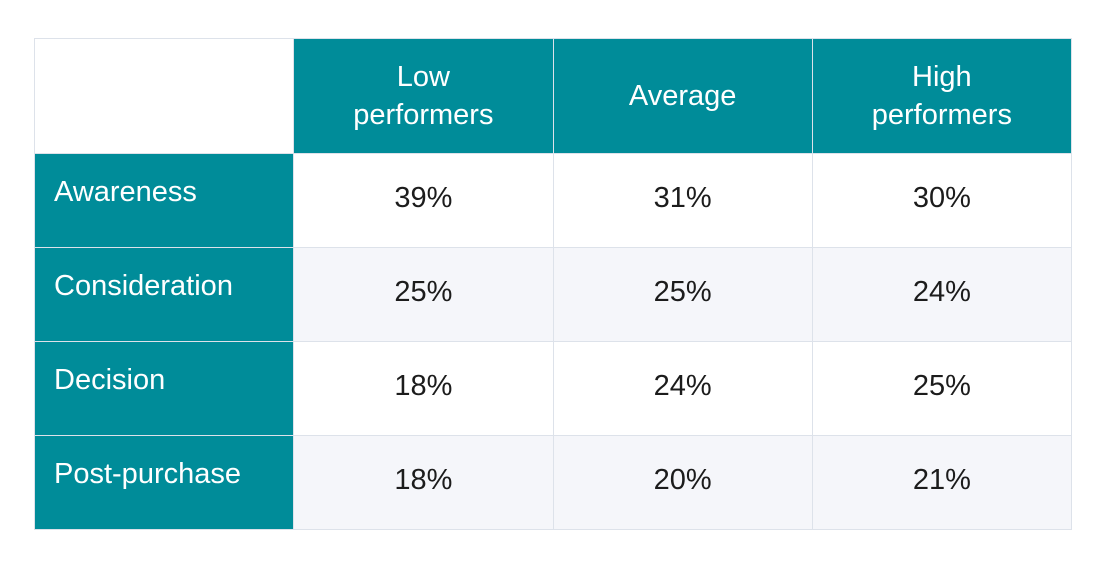  Describe the element at coordinates (942, 200) in the screenshot. I see `cell-awareness-high-performers: 30%` at that location.